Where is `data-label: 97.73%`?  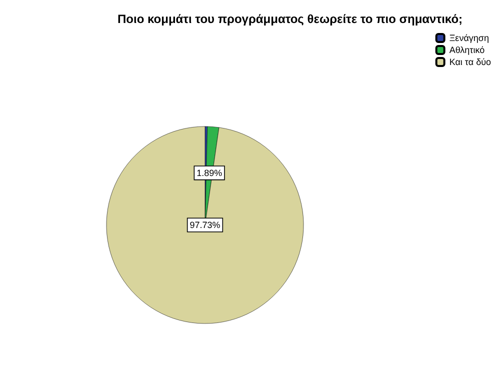
data-label: 97.73% is located at coordinates (205, 225).